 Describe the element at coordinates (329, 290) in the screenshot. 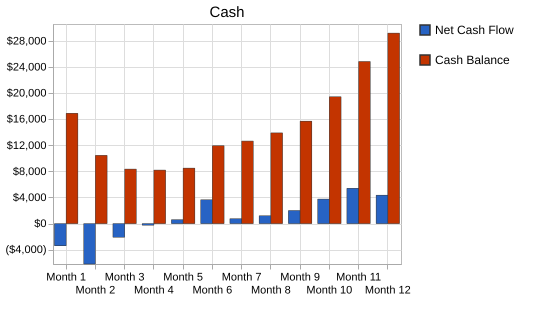

I see `x-tick-label: Month 10` at that location.